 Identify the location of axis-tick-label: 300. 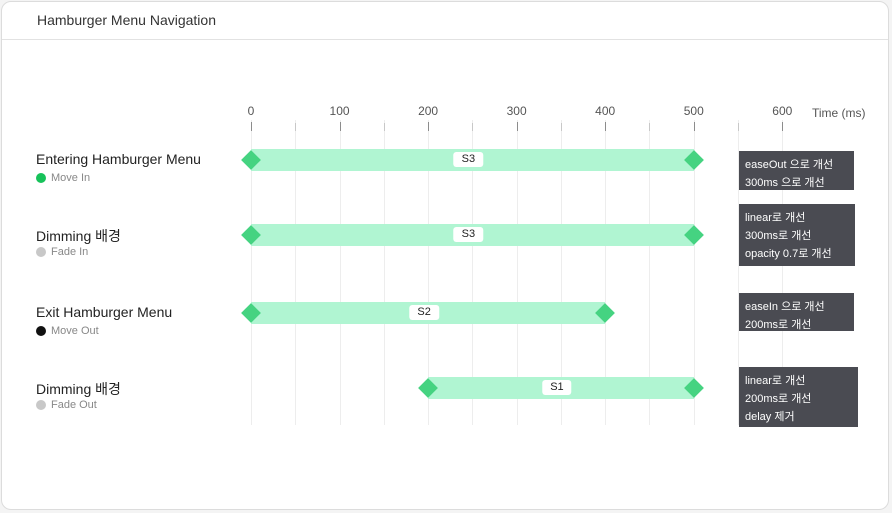
(516, 111).